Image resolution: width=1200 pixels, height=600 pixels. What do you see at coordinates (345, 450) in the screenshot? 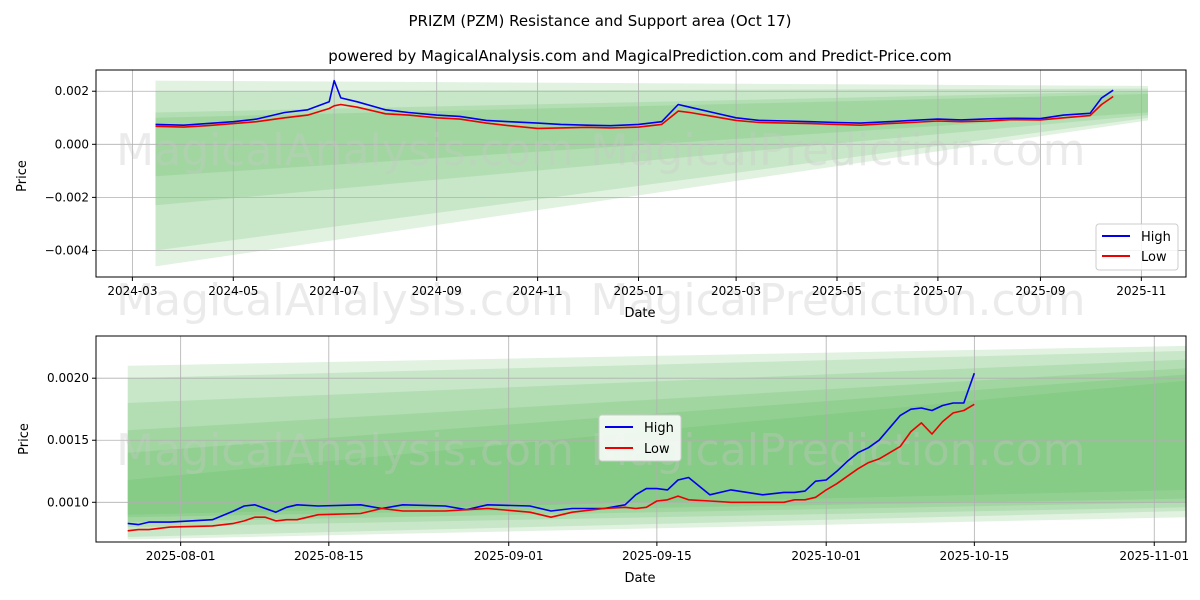
I see `bottom-watermark-left: MagicalAnalysis.com` at bounding box center [345, 450].